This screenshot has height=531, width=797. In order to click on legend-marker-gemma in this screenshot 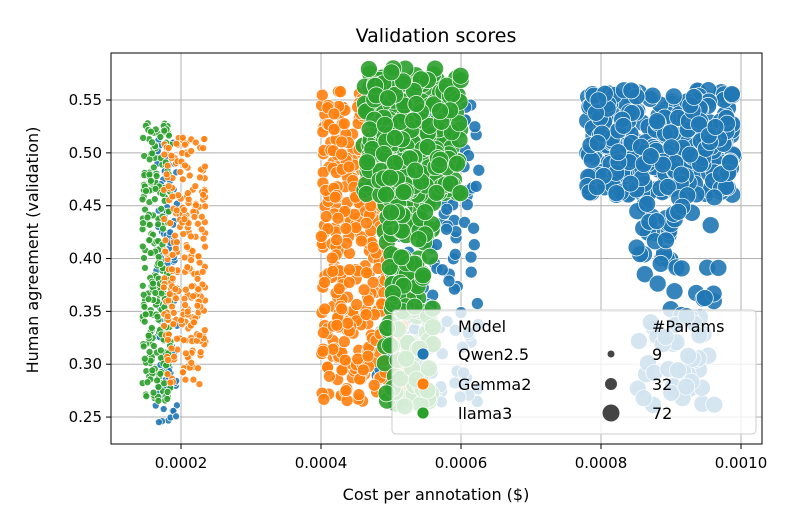, I will do `click(423, 384)`.